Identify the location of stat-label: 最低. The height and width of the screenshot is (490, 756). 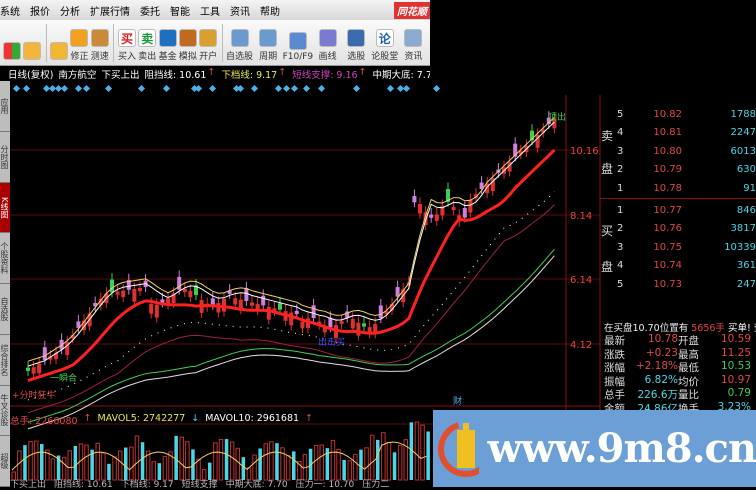
(688, 368).